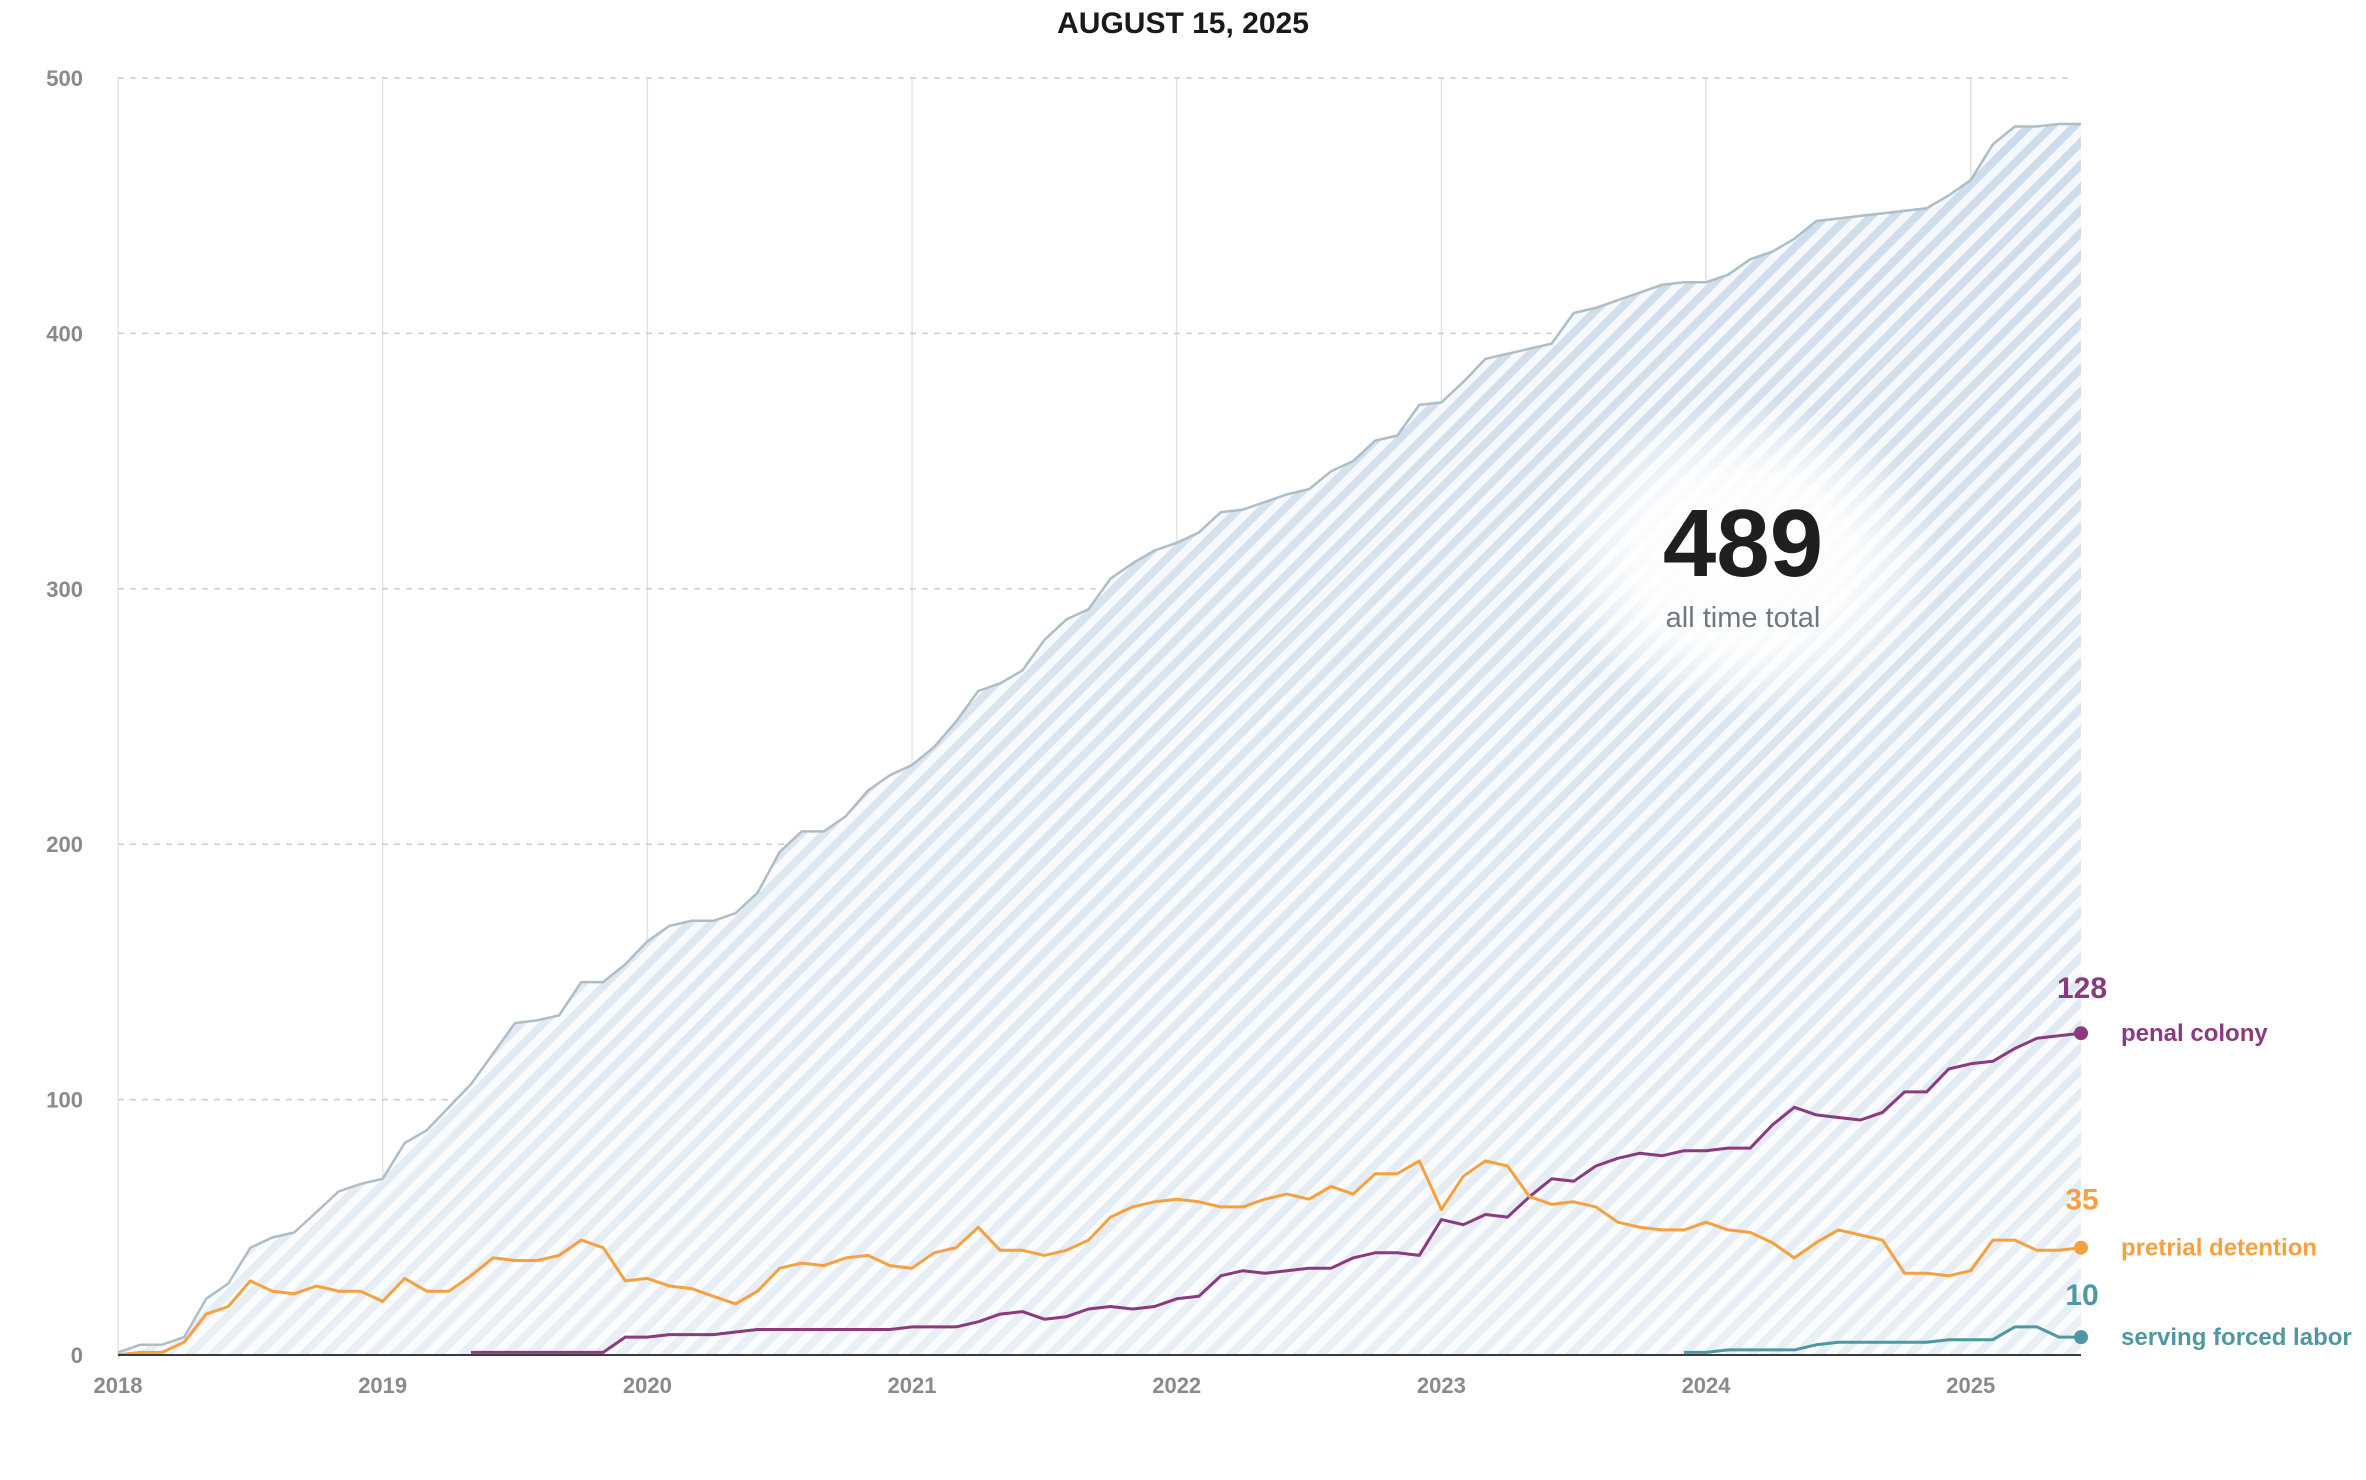  Describe the element at coordinates (2219, 1248) in the screenshot. I see `series-name-label: pretrial detention` at that location.